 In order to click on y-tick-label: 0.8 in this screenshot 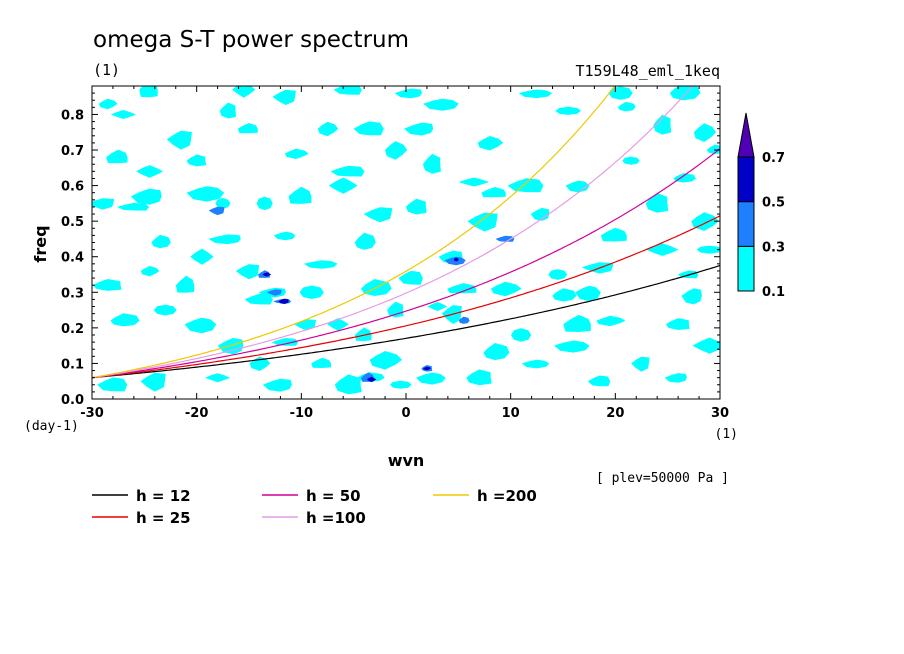, I will do `click(72, 115)`.